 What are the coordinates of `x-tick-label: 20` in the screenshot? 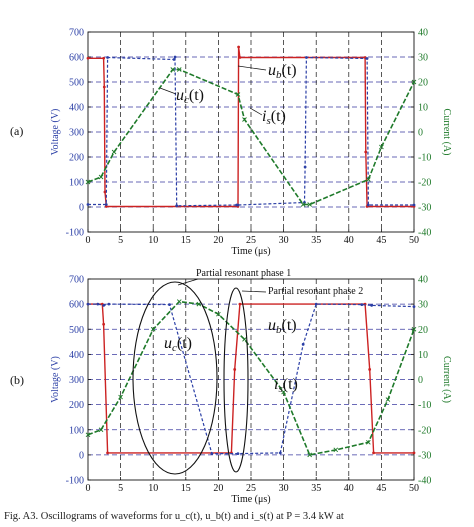 It's located at (218, 488).